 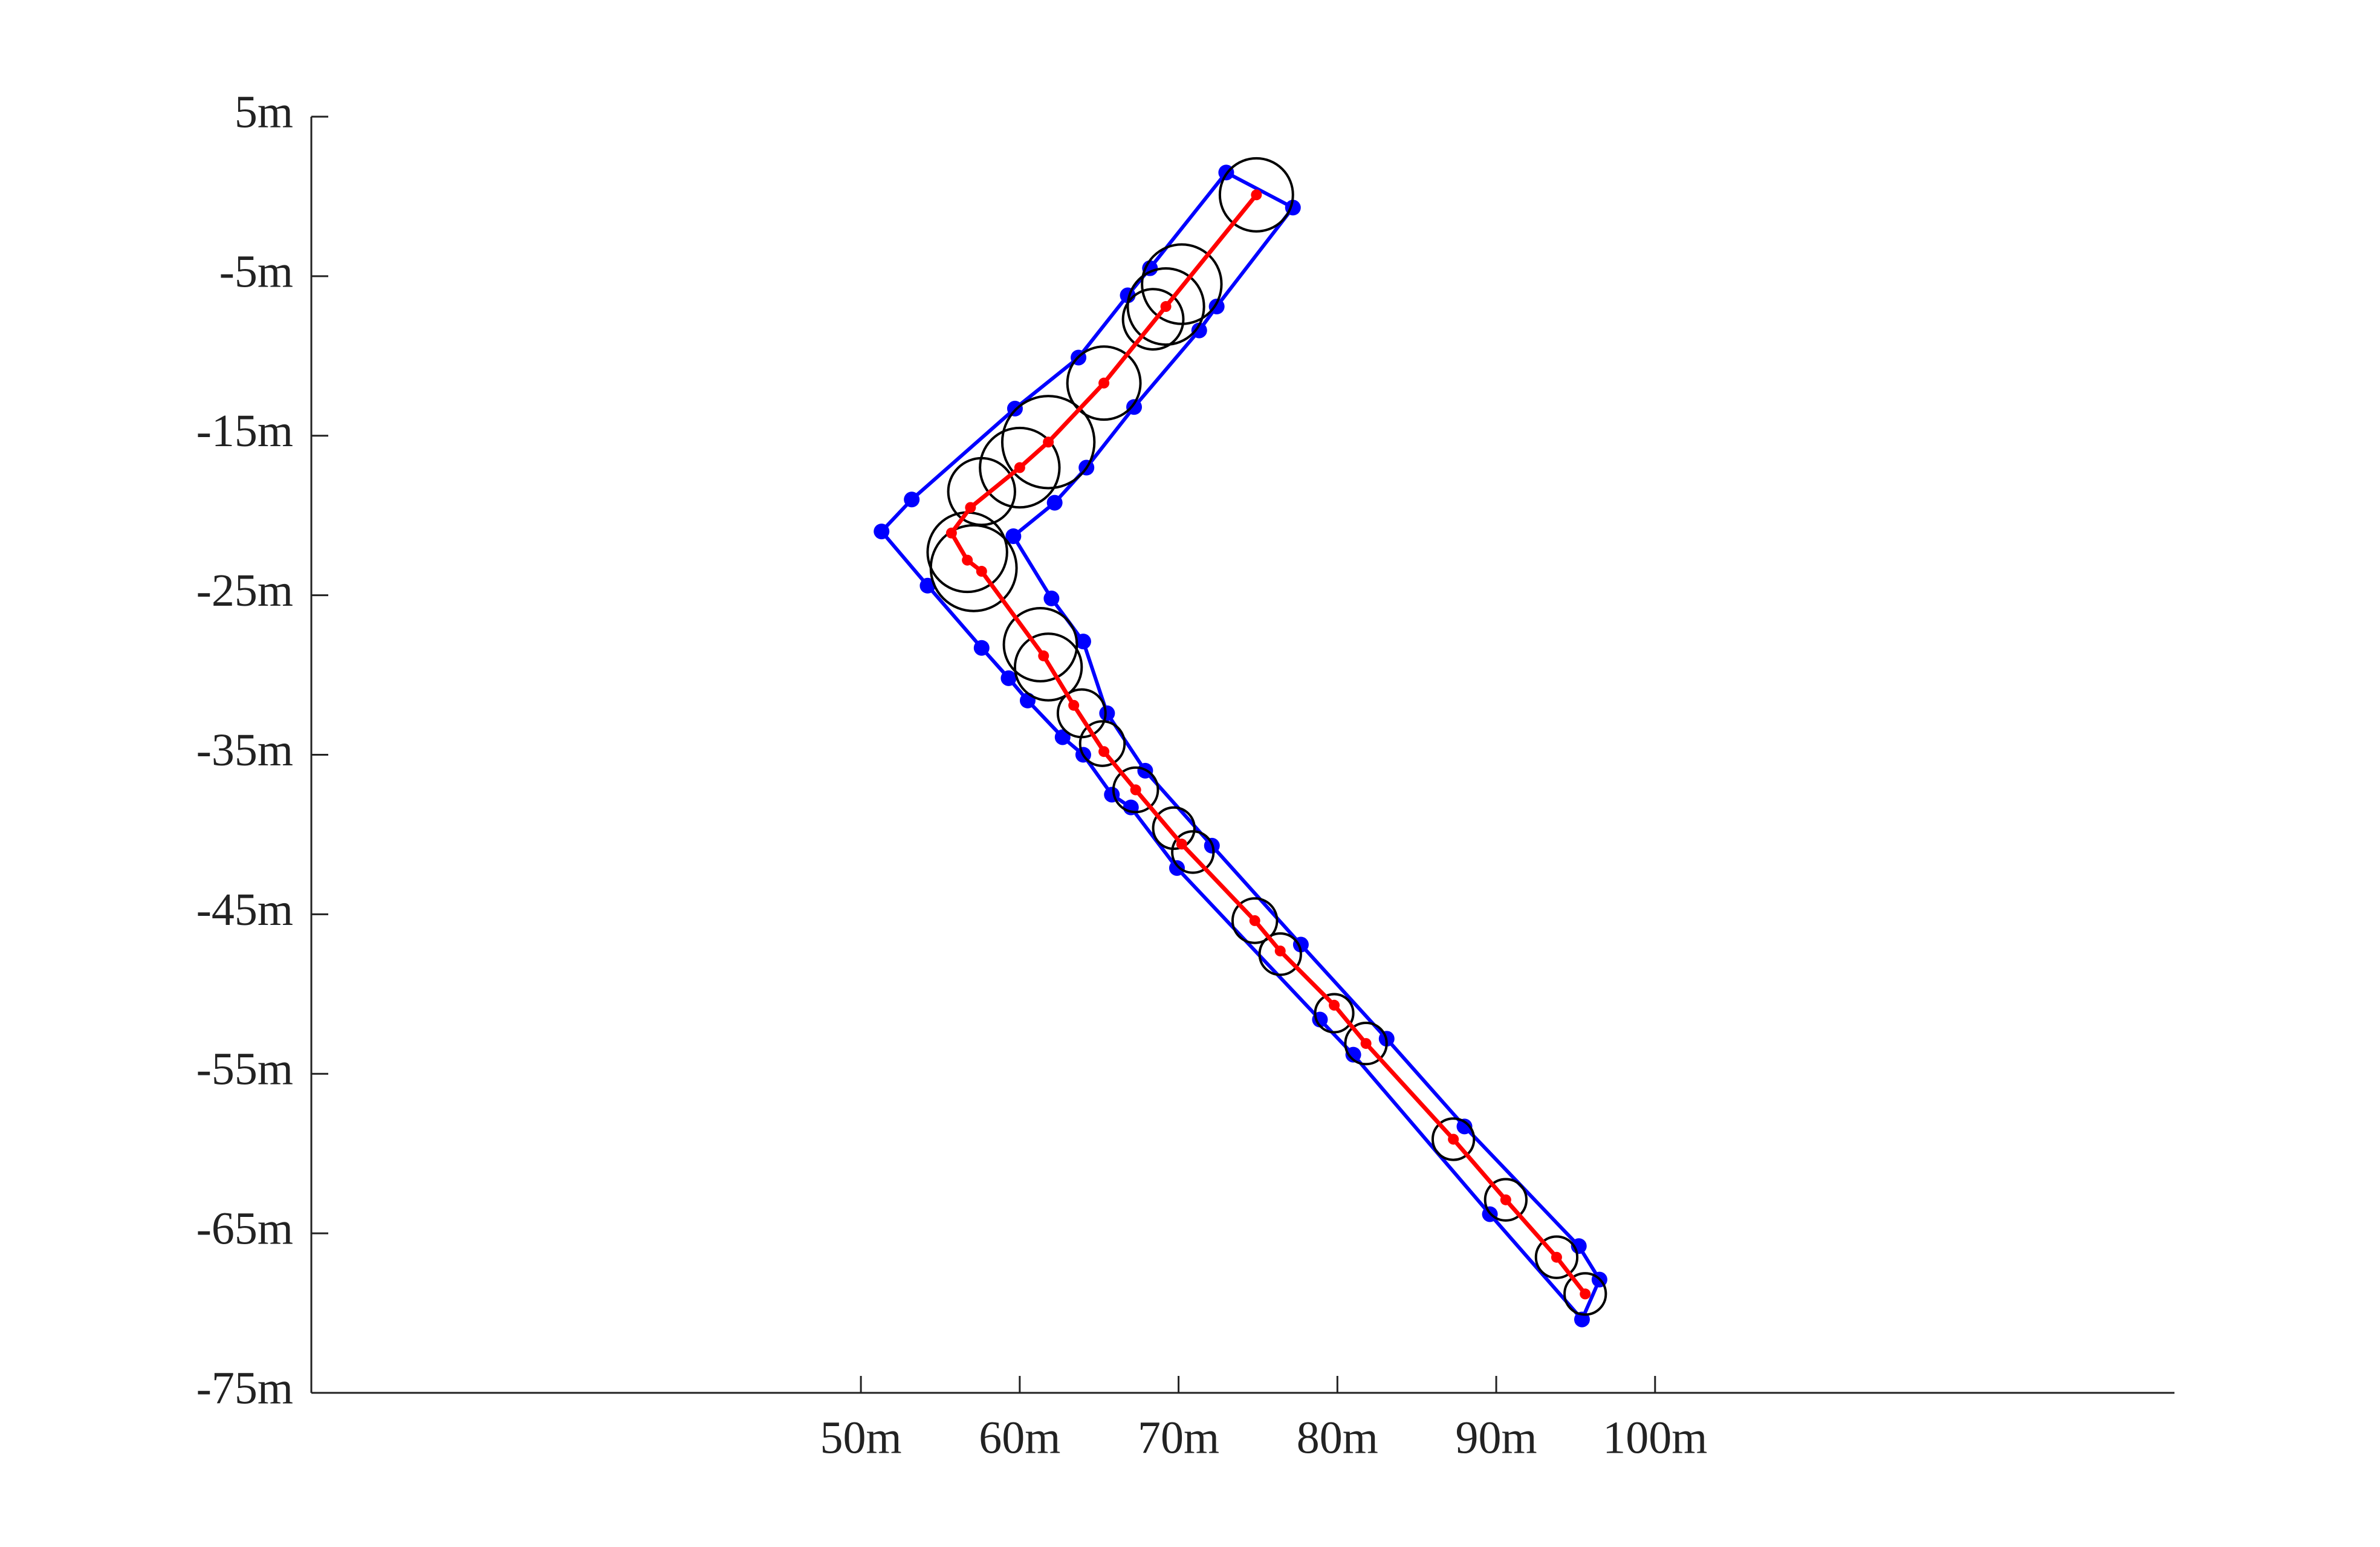 What do you see at coordinates (1496, 1437) in the screenshot?
I see `x-tick-label: 90m` at bounding box center [1496, 1437].